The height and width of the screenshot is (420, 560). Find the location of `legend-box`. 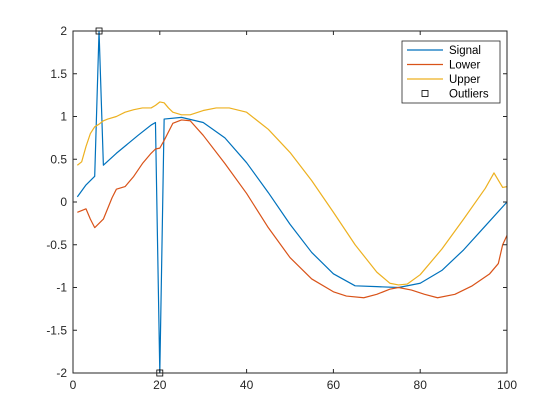

legend-box is located at coordinates (451, 72).